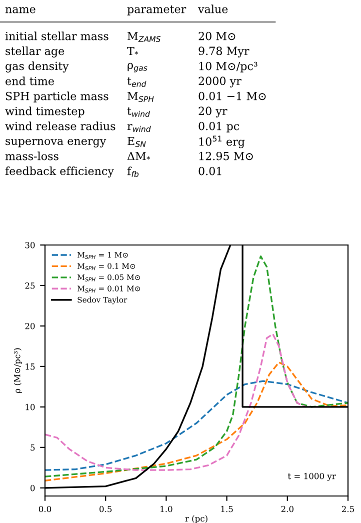 Image resolution: width=361 pixels, height=523 pixels. Describe the element at coordinates (30, 407) in the screenshot. I see `y-tick-label: 10` at that location.